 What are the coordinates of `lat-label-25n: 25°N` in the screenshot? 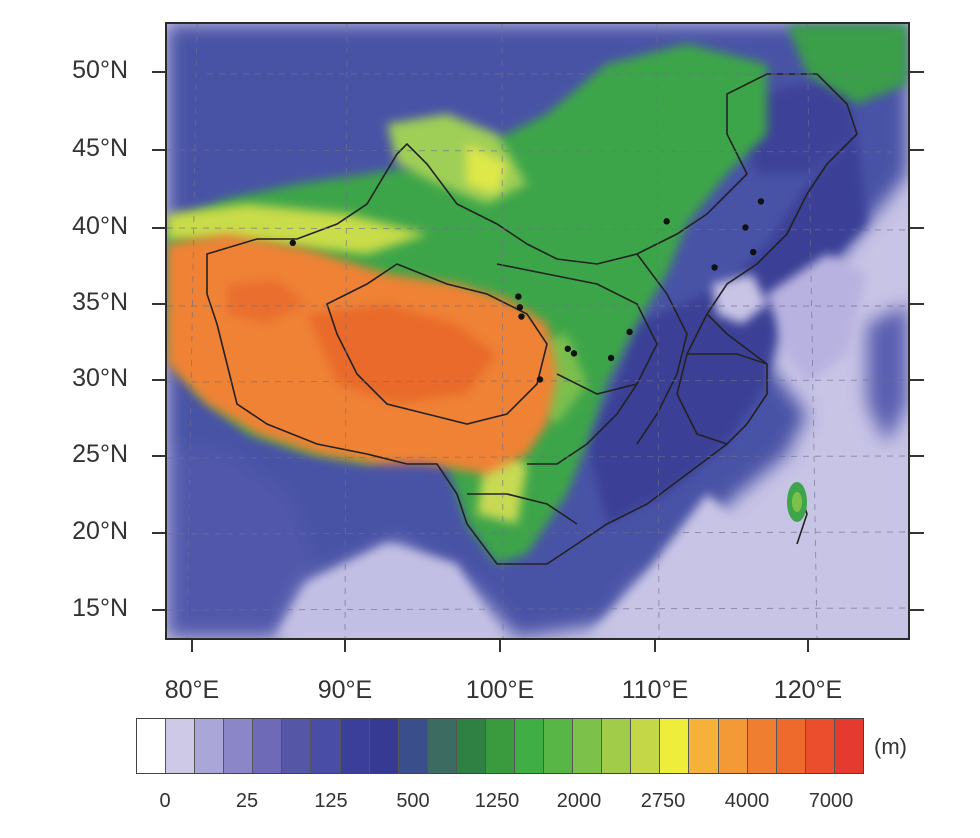 It's located at (100, 454).